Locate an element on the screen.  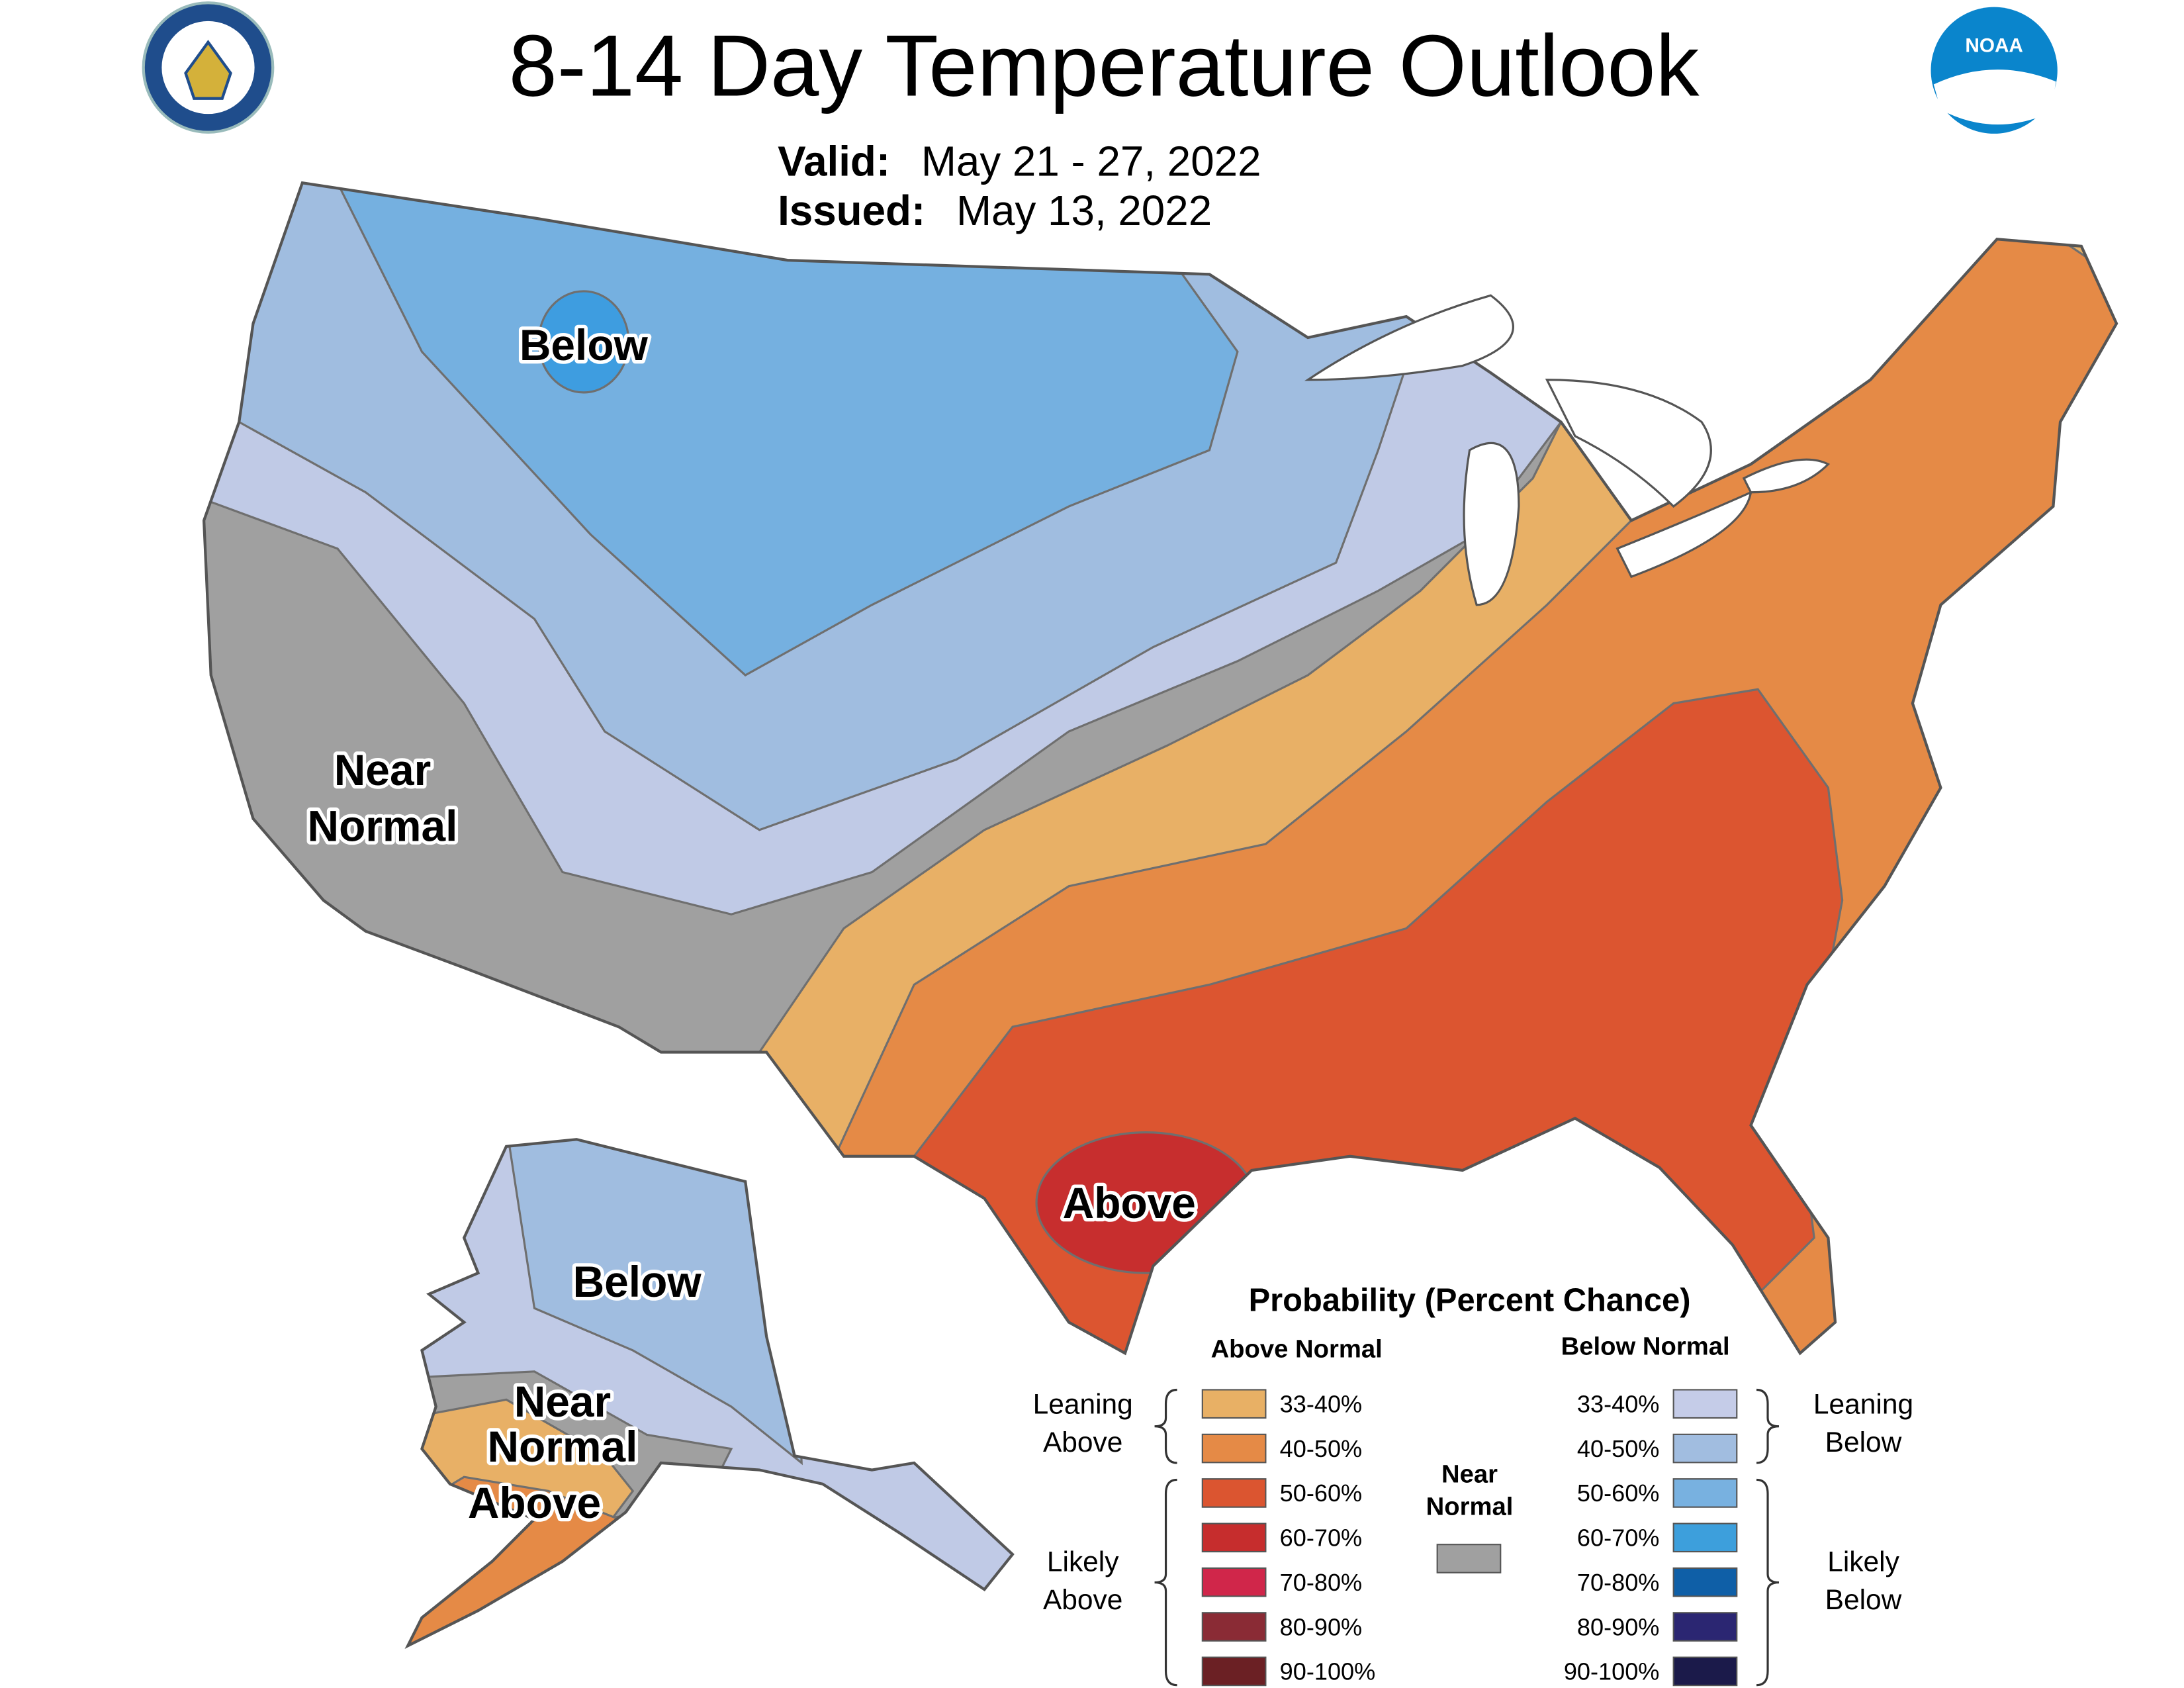
issued-date: May 13, 2022 is located at coordinates (1084, 210).